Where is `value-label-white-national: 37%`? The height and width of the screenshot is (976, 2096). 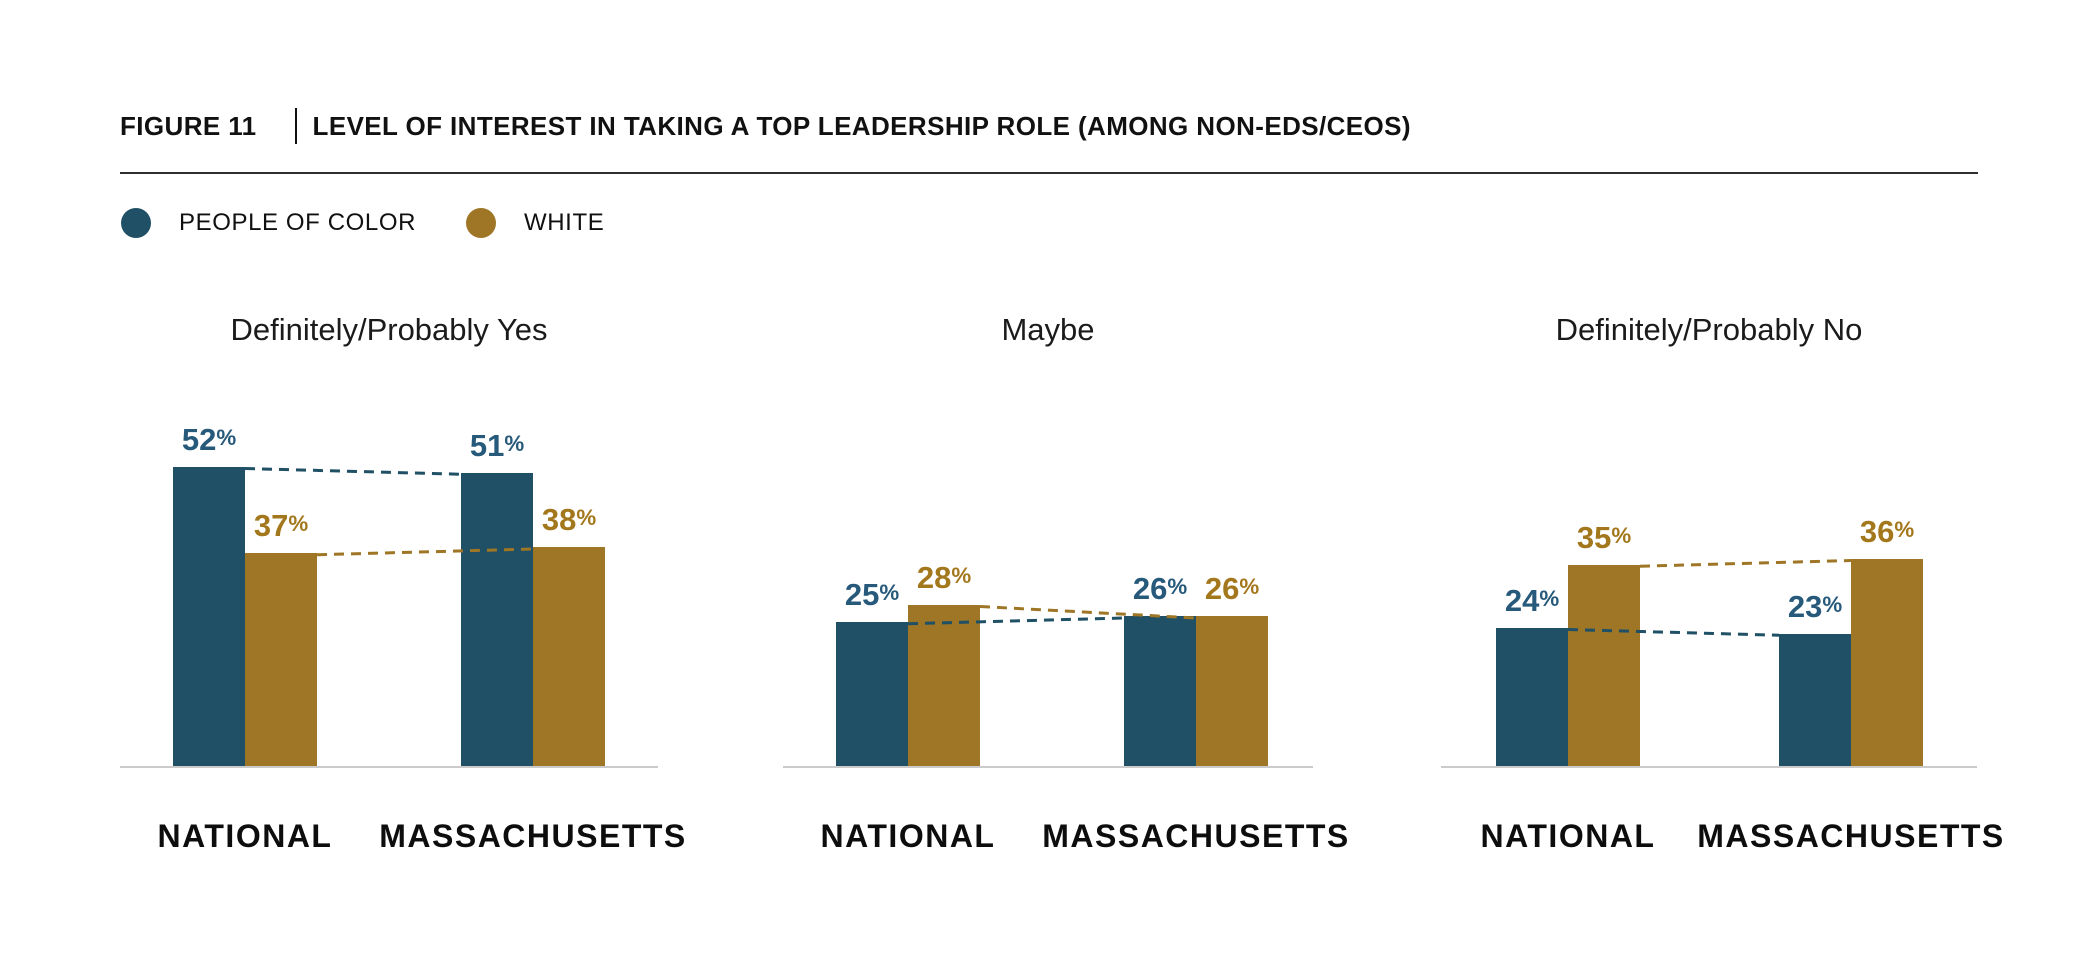 value-label-white-national: 37% is located at coordinates (281, 525).